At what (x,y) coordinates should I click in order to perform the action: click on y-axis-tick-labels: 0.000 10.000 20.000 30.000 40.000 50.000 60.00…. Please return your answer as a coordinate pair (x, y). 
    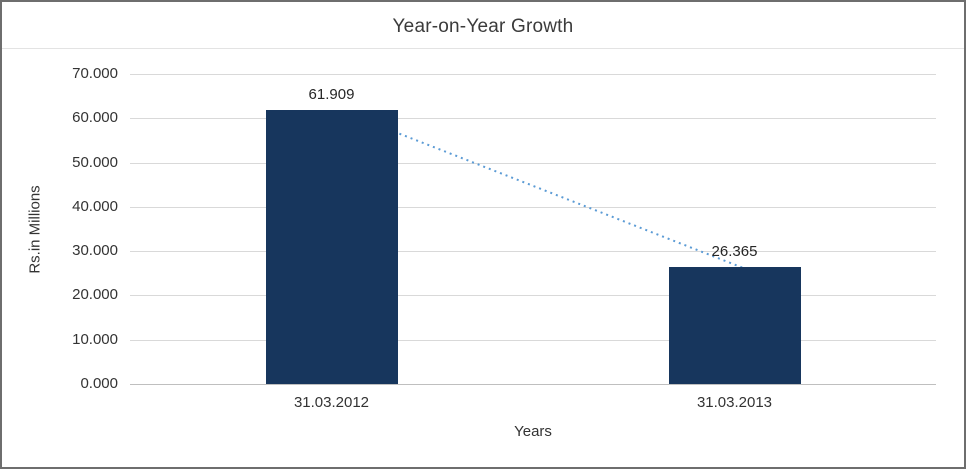
    Looking at the image, I should click on (60, 228).